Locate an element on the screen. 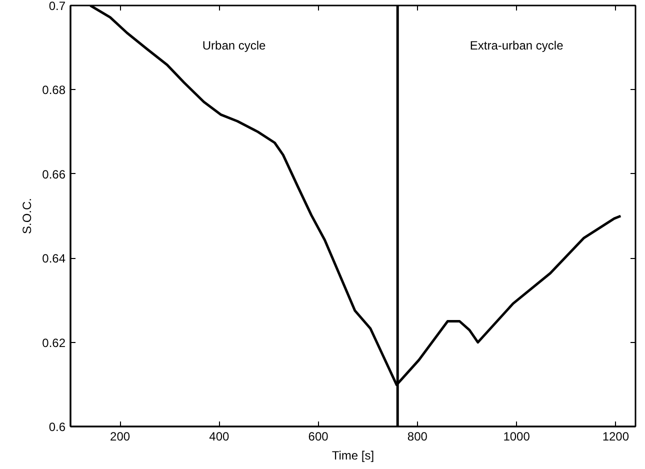 Image resolution: width=645 pixels, height=469 pixels. x-tick-label: 200 is located at coordinates (120, 437).